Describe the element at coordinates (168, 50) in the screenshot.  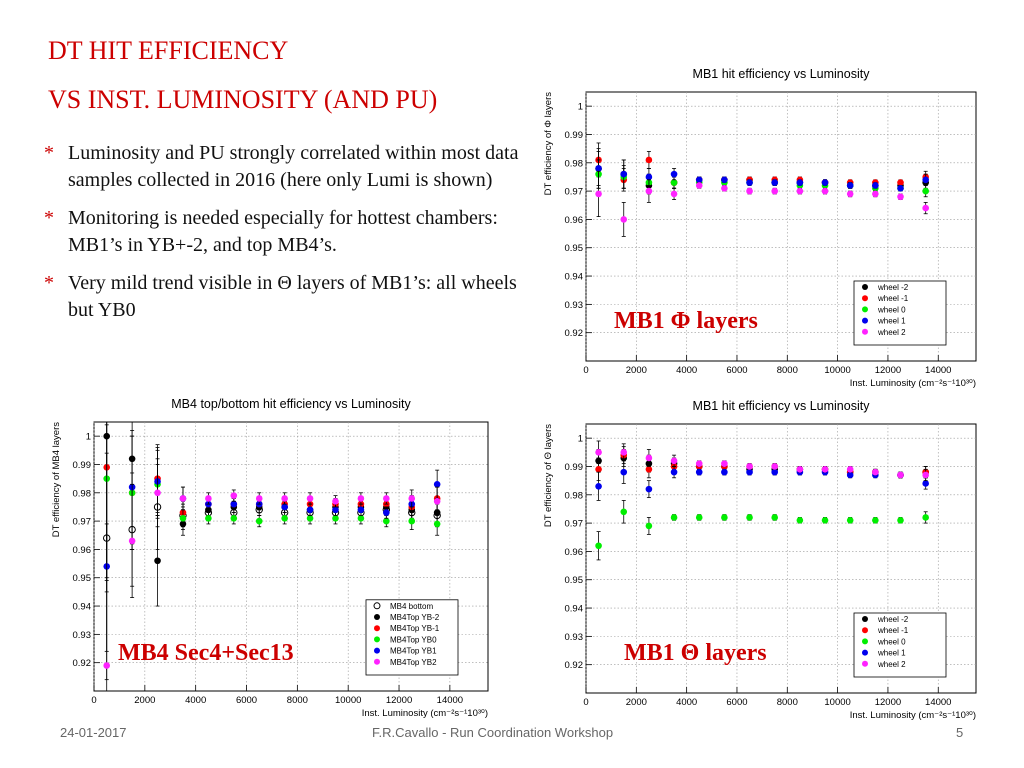
I see `slide-title-line1: DT HIT EFFICIENCY` at that location.